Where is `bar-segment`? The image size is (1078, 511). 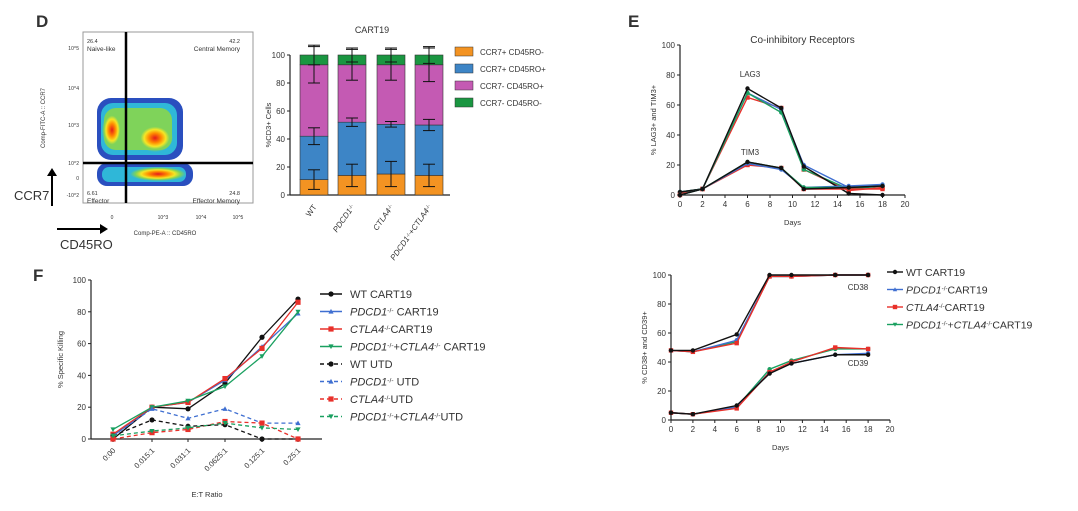
bar-segment is located at coordinates (429, 150).